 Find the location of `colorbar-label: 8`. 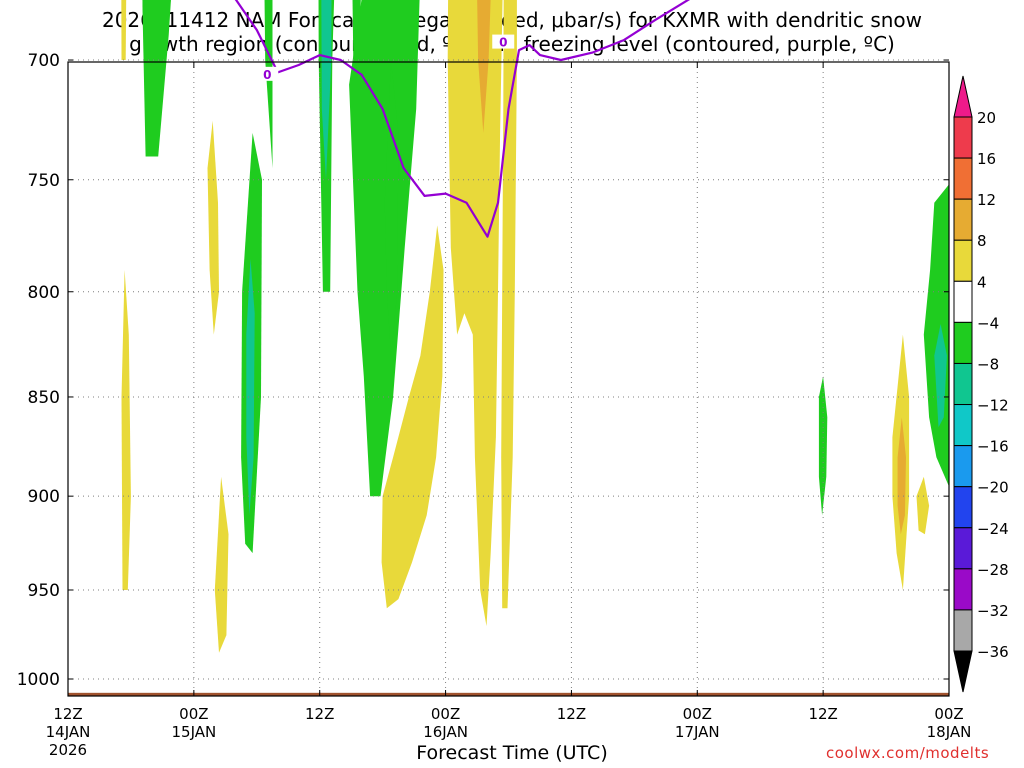

colorbar-label: 8 is located at coordinates (982, 241).